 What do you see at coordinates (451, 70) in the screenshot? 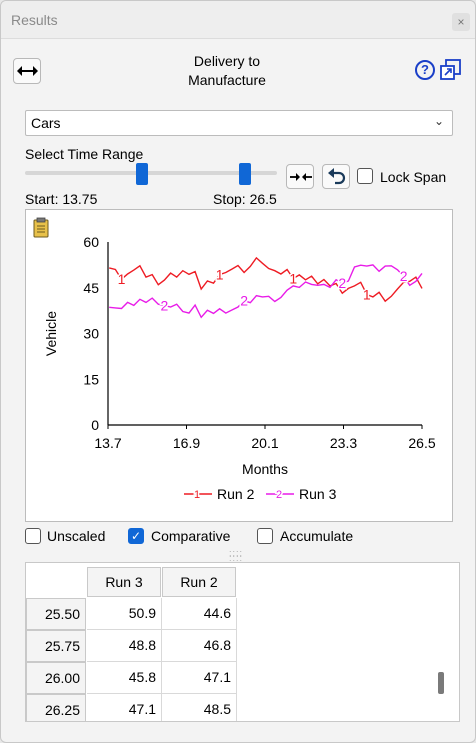
I see `popout-icon` at bounding box center [451, 70].